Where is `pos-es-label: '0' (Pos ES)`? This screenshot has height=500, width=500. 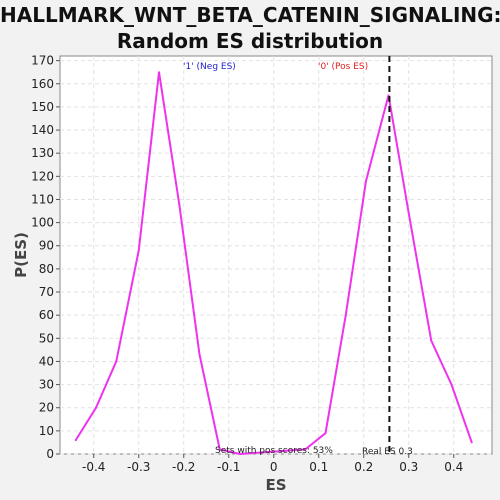 pos-es-label: '0' (Pos ES) is located at coordinates (343, 67).